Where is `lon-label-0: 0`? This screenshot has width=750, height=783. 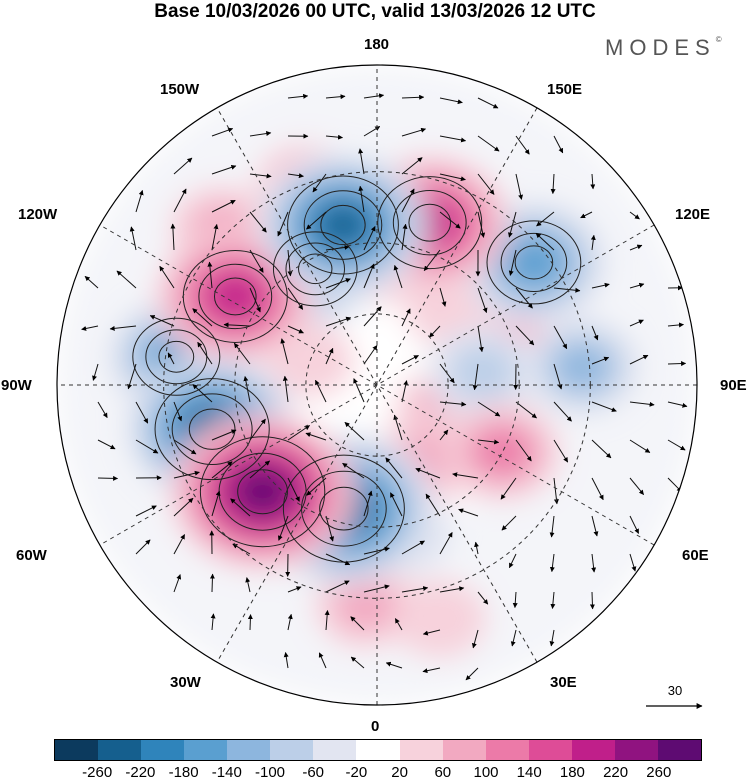
lon-label-0: 0 is located at coordinates (375, 726).